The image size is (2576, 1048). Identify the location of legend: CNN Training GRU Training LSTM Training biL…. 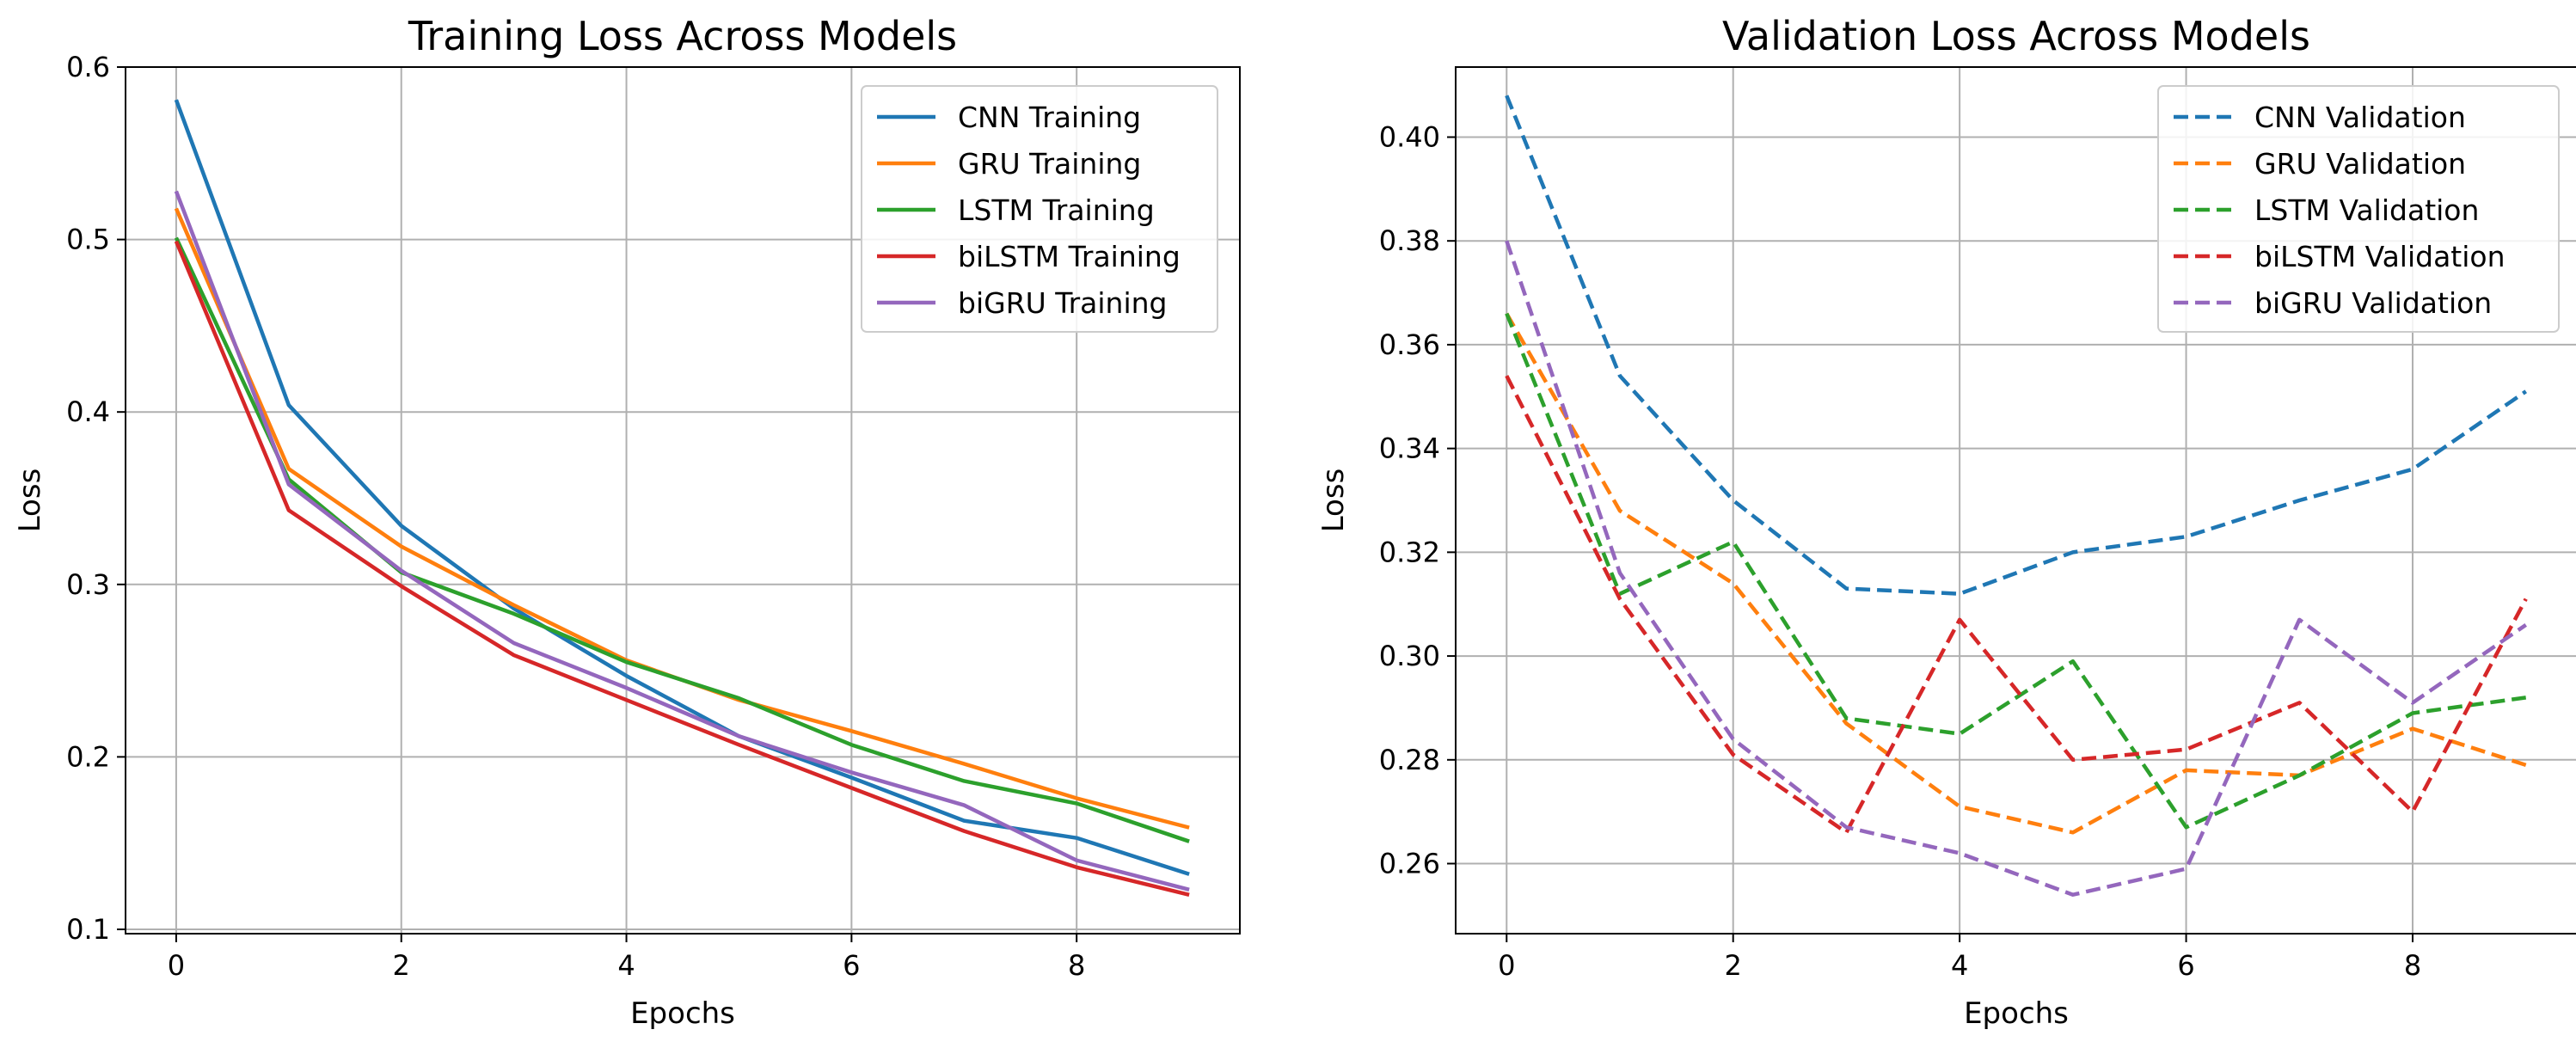
(1039, 209).